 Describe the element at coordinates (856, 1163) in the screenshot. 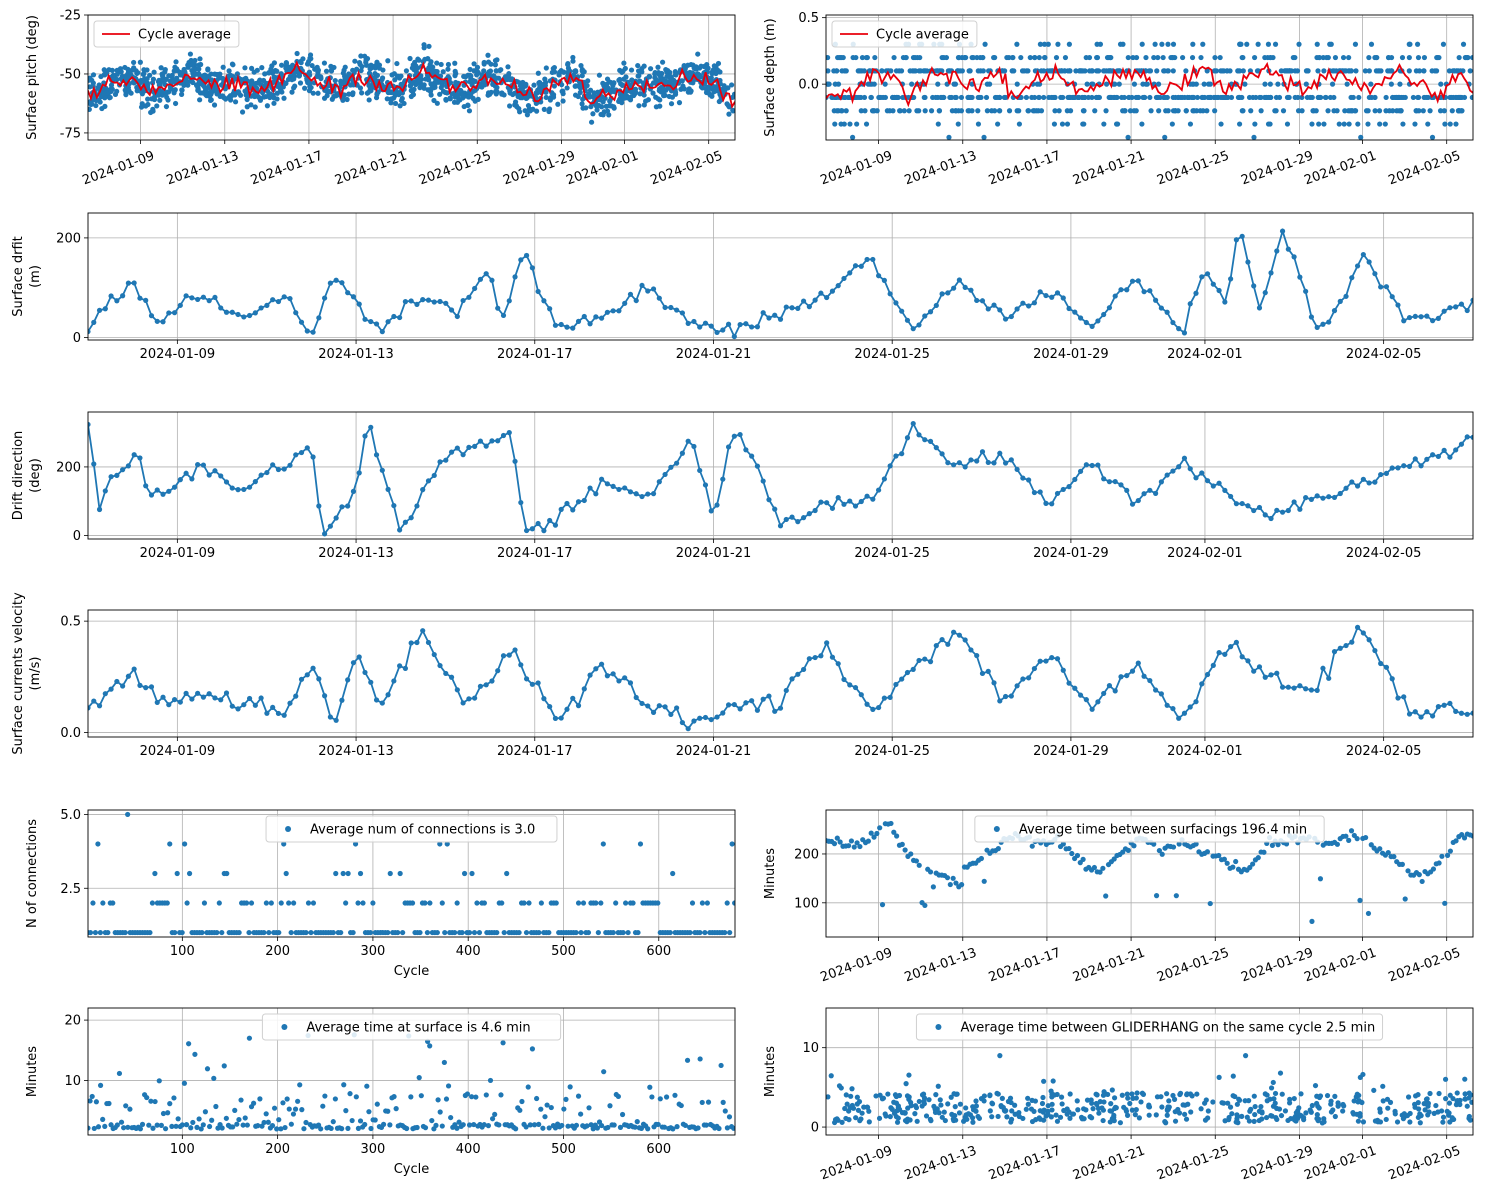

I see `x-tick-label: 2024-01-09` at that location.